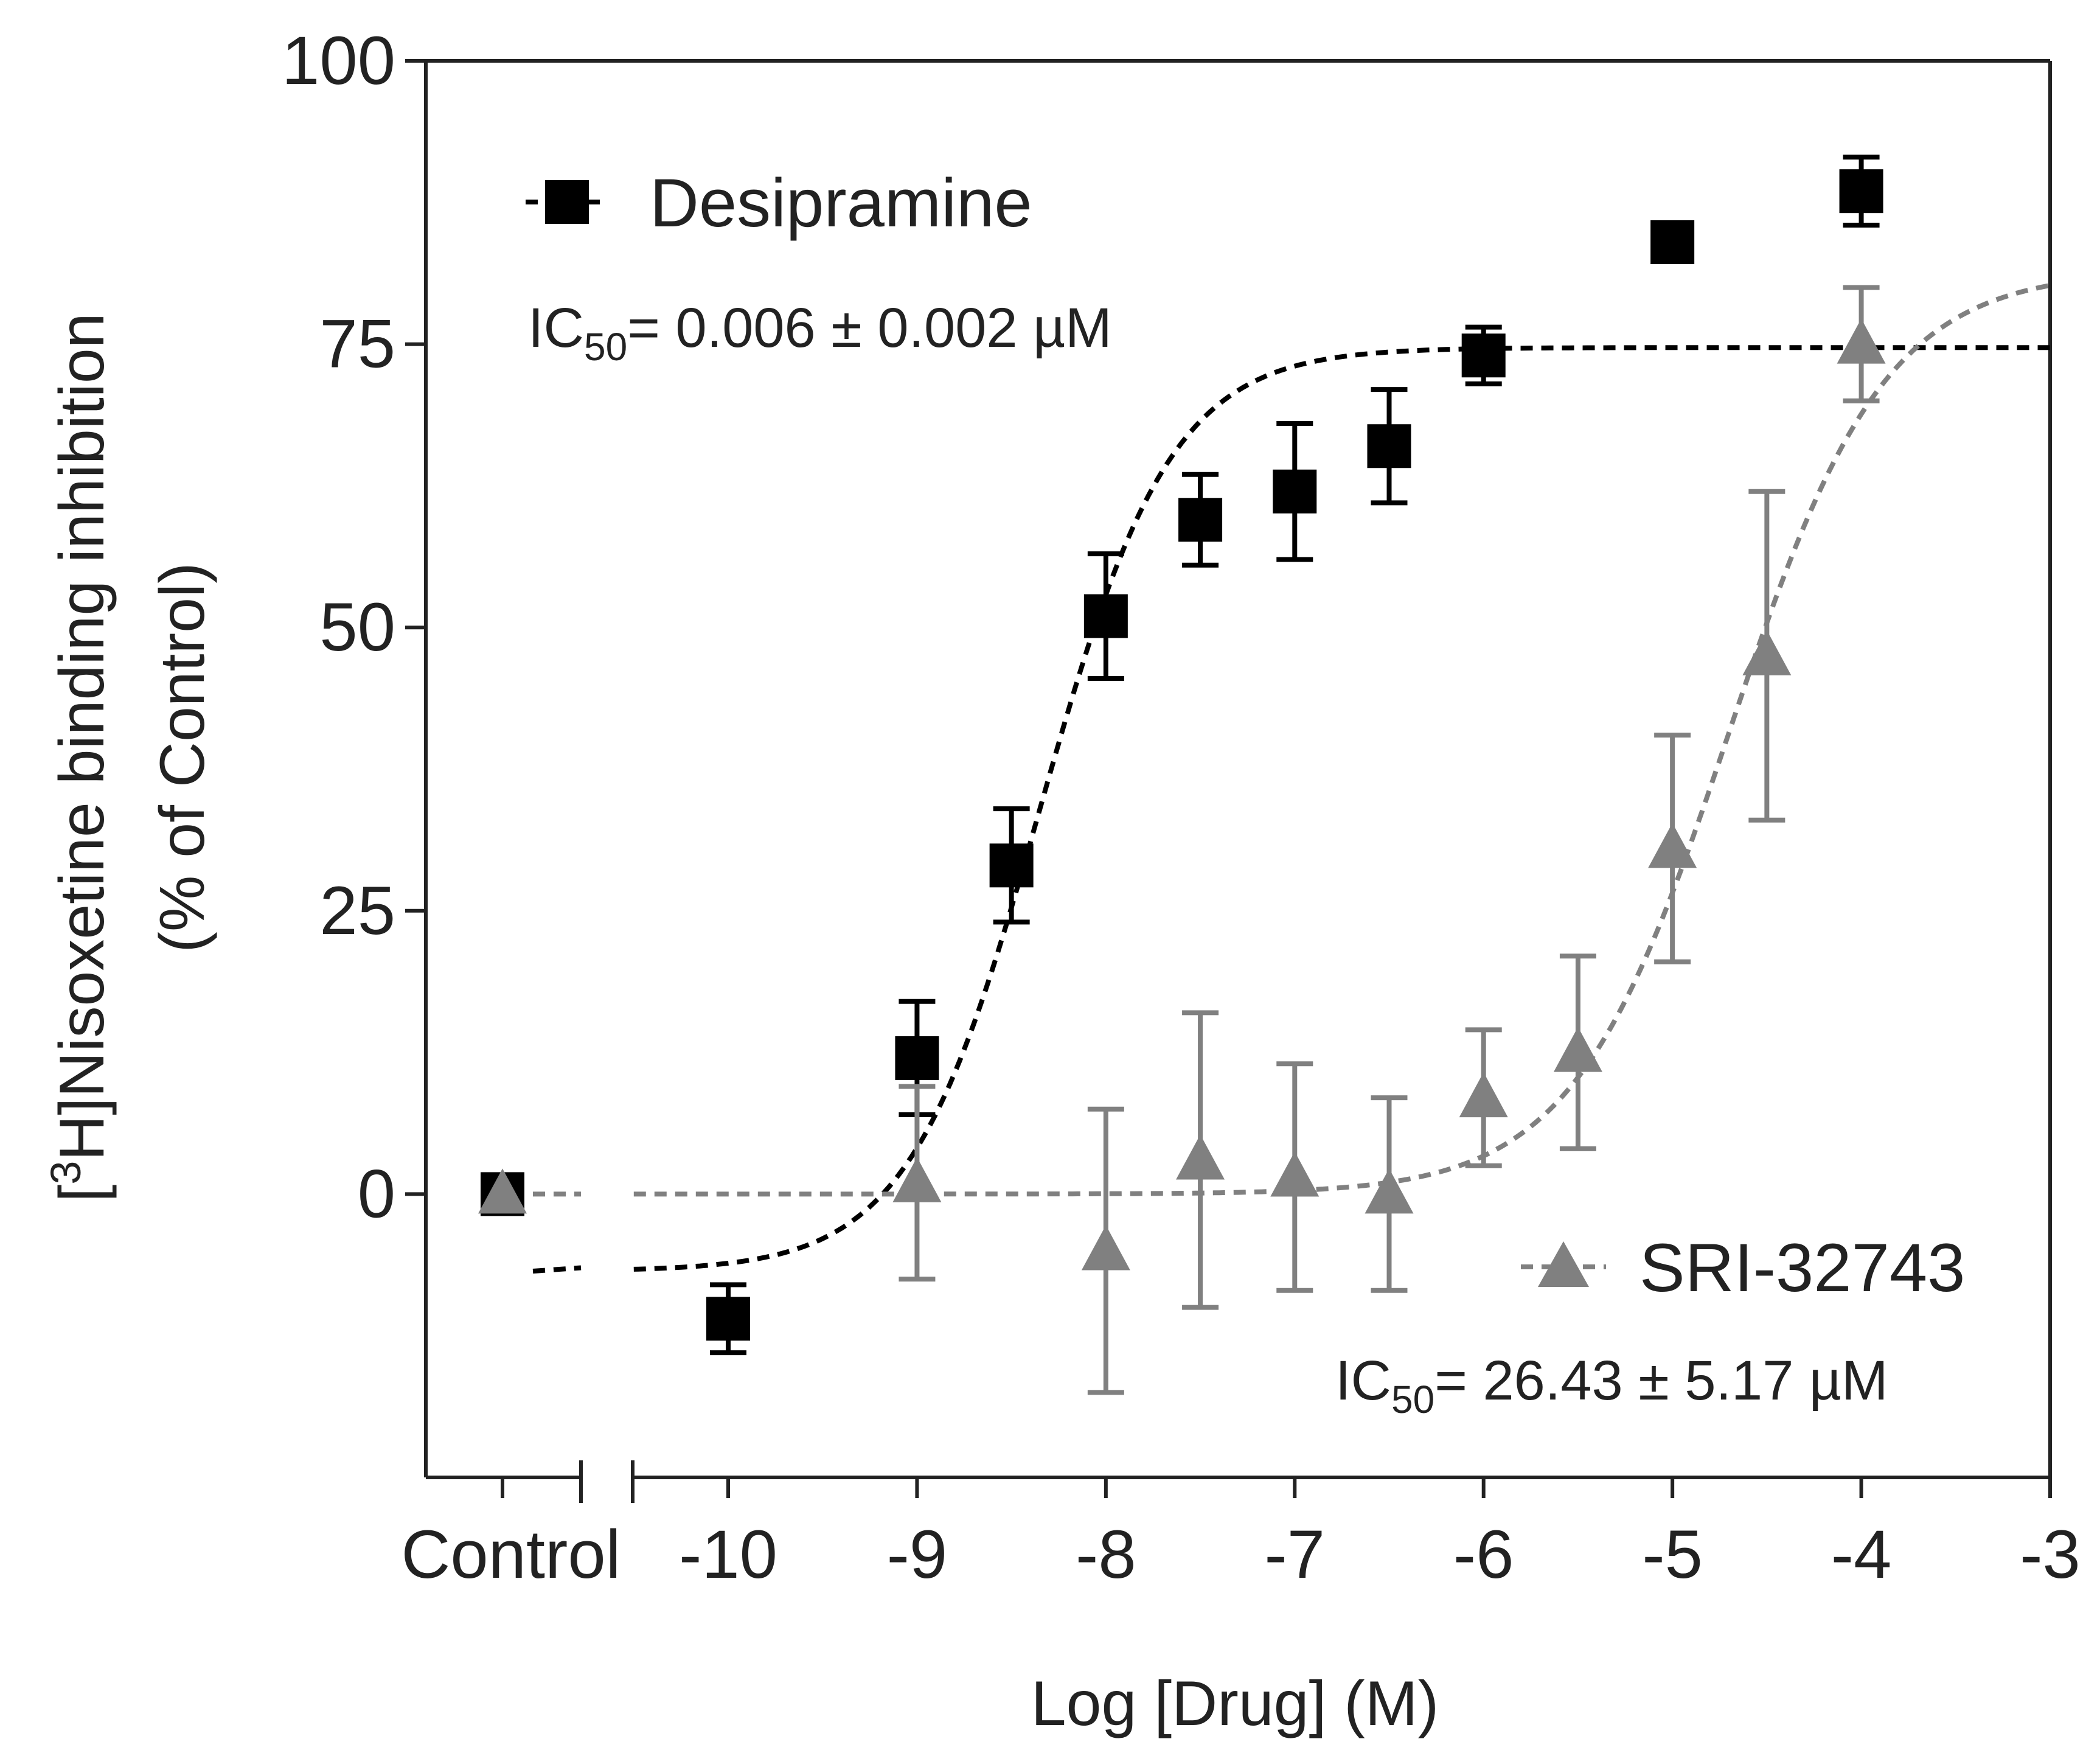  Describe the element at coordinates (502, 1191) in the screenshot. I see `sri-32743-control-point` at that location.